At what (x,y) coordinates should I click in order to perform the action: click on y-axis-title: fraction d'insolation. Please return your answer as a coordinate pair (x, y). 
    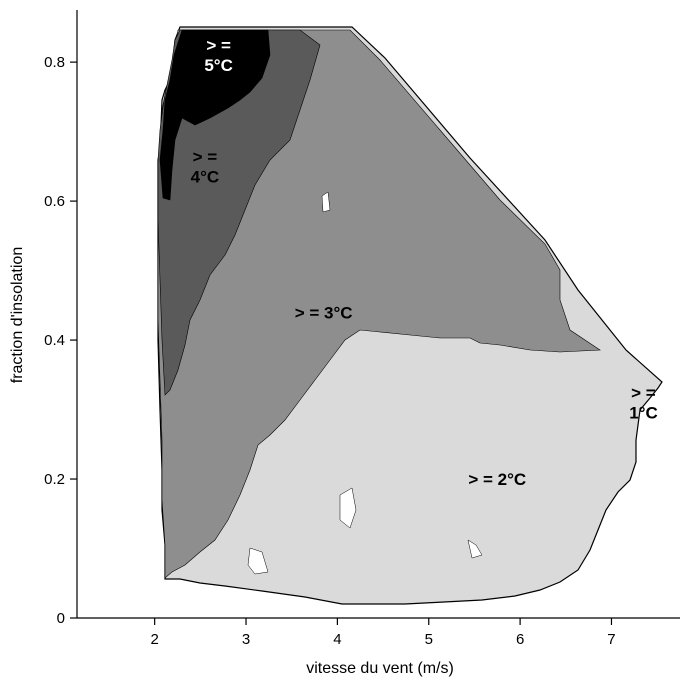
    Looking at the image, I should click on (17, 315).